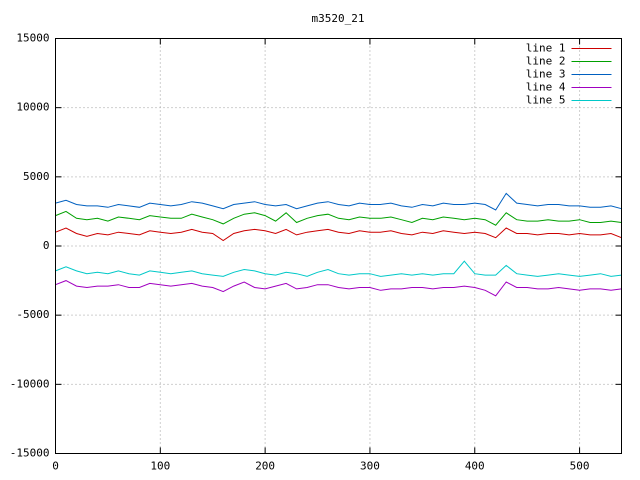 Image resolution: width=640 pixels, height=480 pixels. What do you see at coordinates (338, 18) in the screenshot?
I see `chart-title: m3520_21` at bounding box center [338, 18].